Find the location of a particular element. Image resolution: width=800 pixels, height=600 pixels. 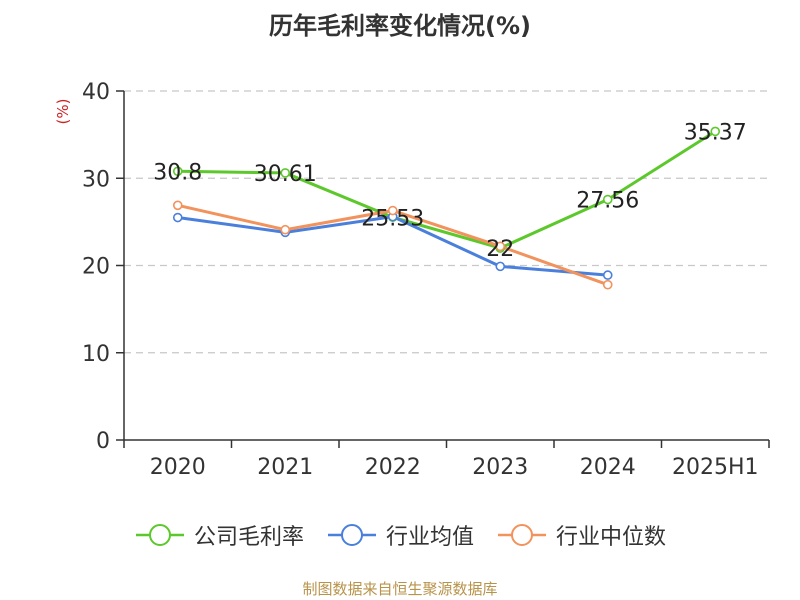

legend-label: 公司毛利率 is located at coordinates (248, 537).